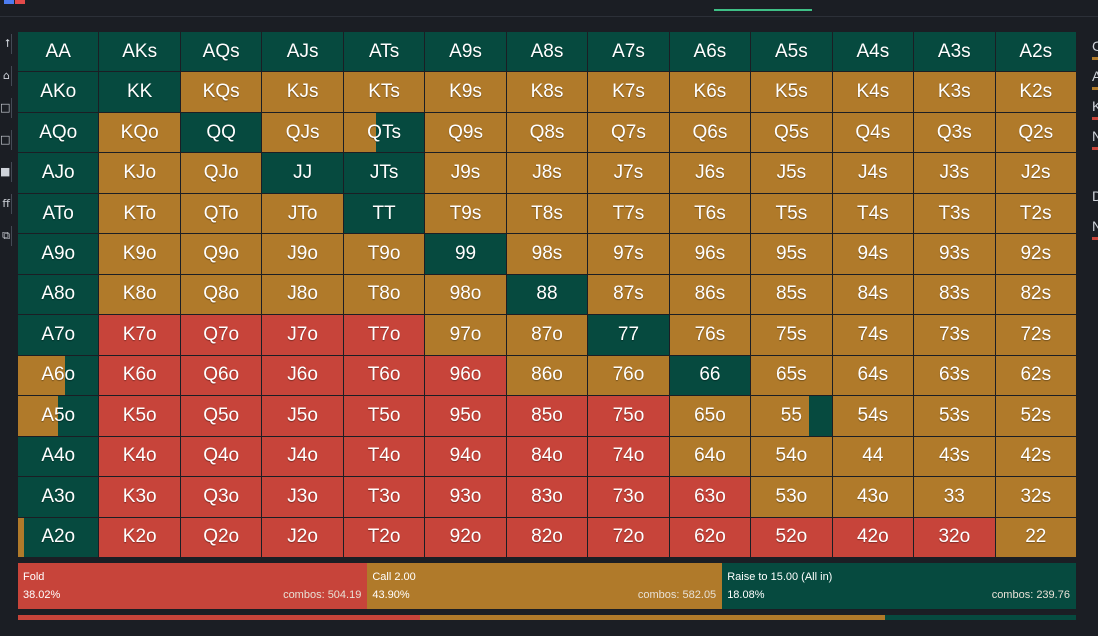 This screenshot has width=1098, height=636. I want to click on hand-cell: 52s, so click(1035, 416).